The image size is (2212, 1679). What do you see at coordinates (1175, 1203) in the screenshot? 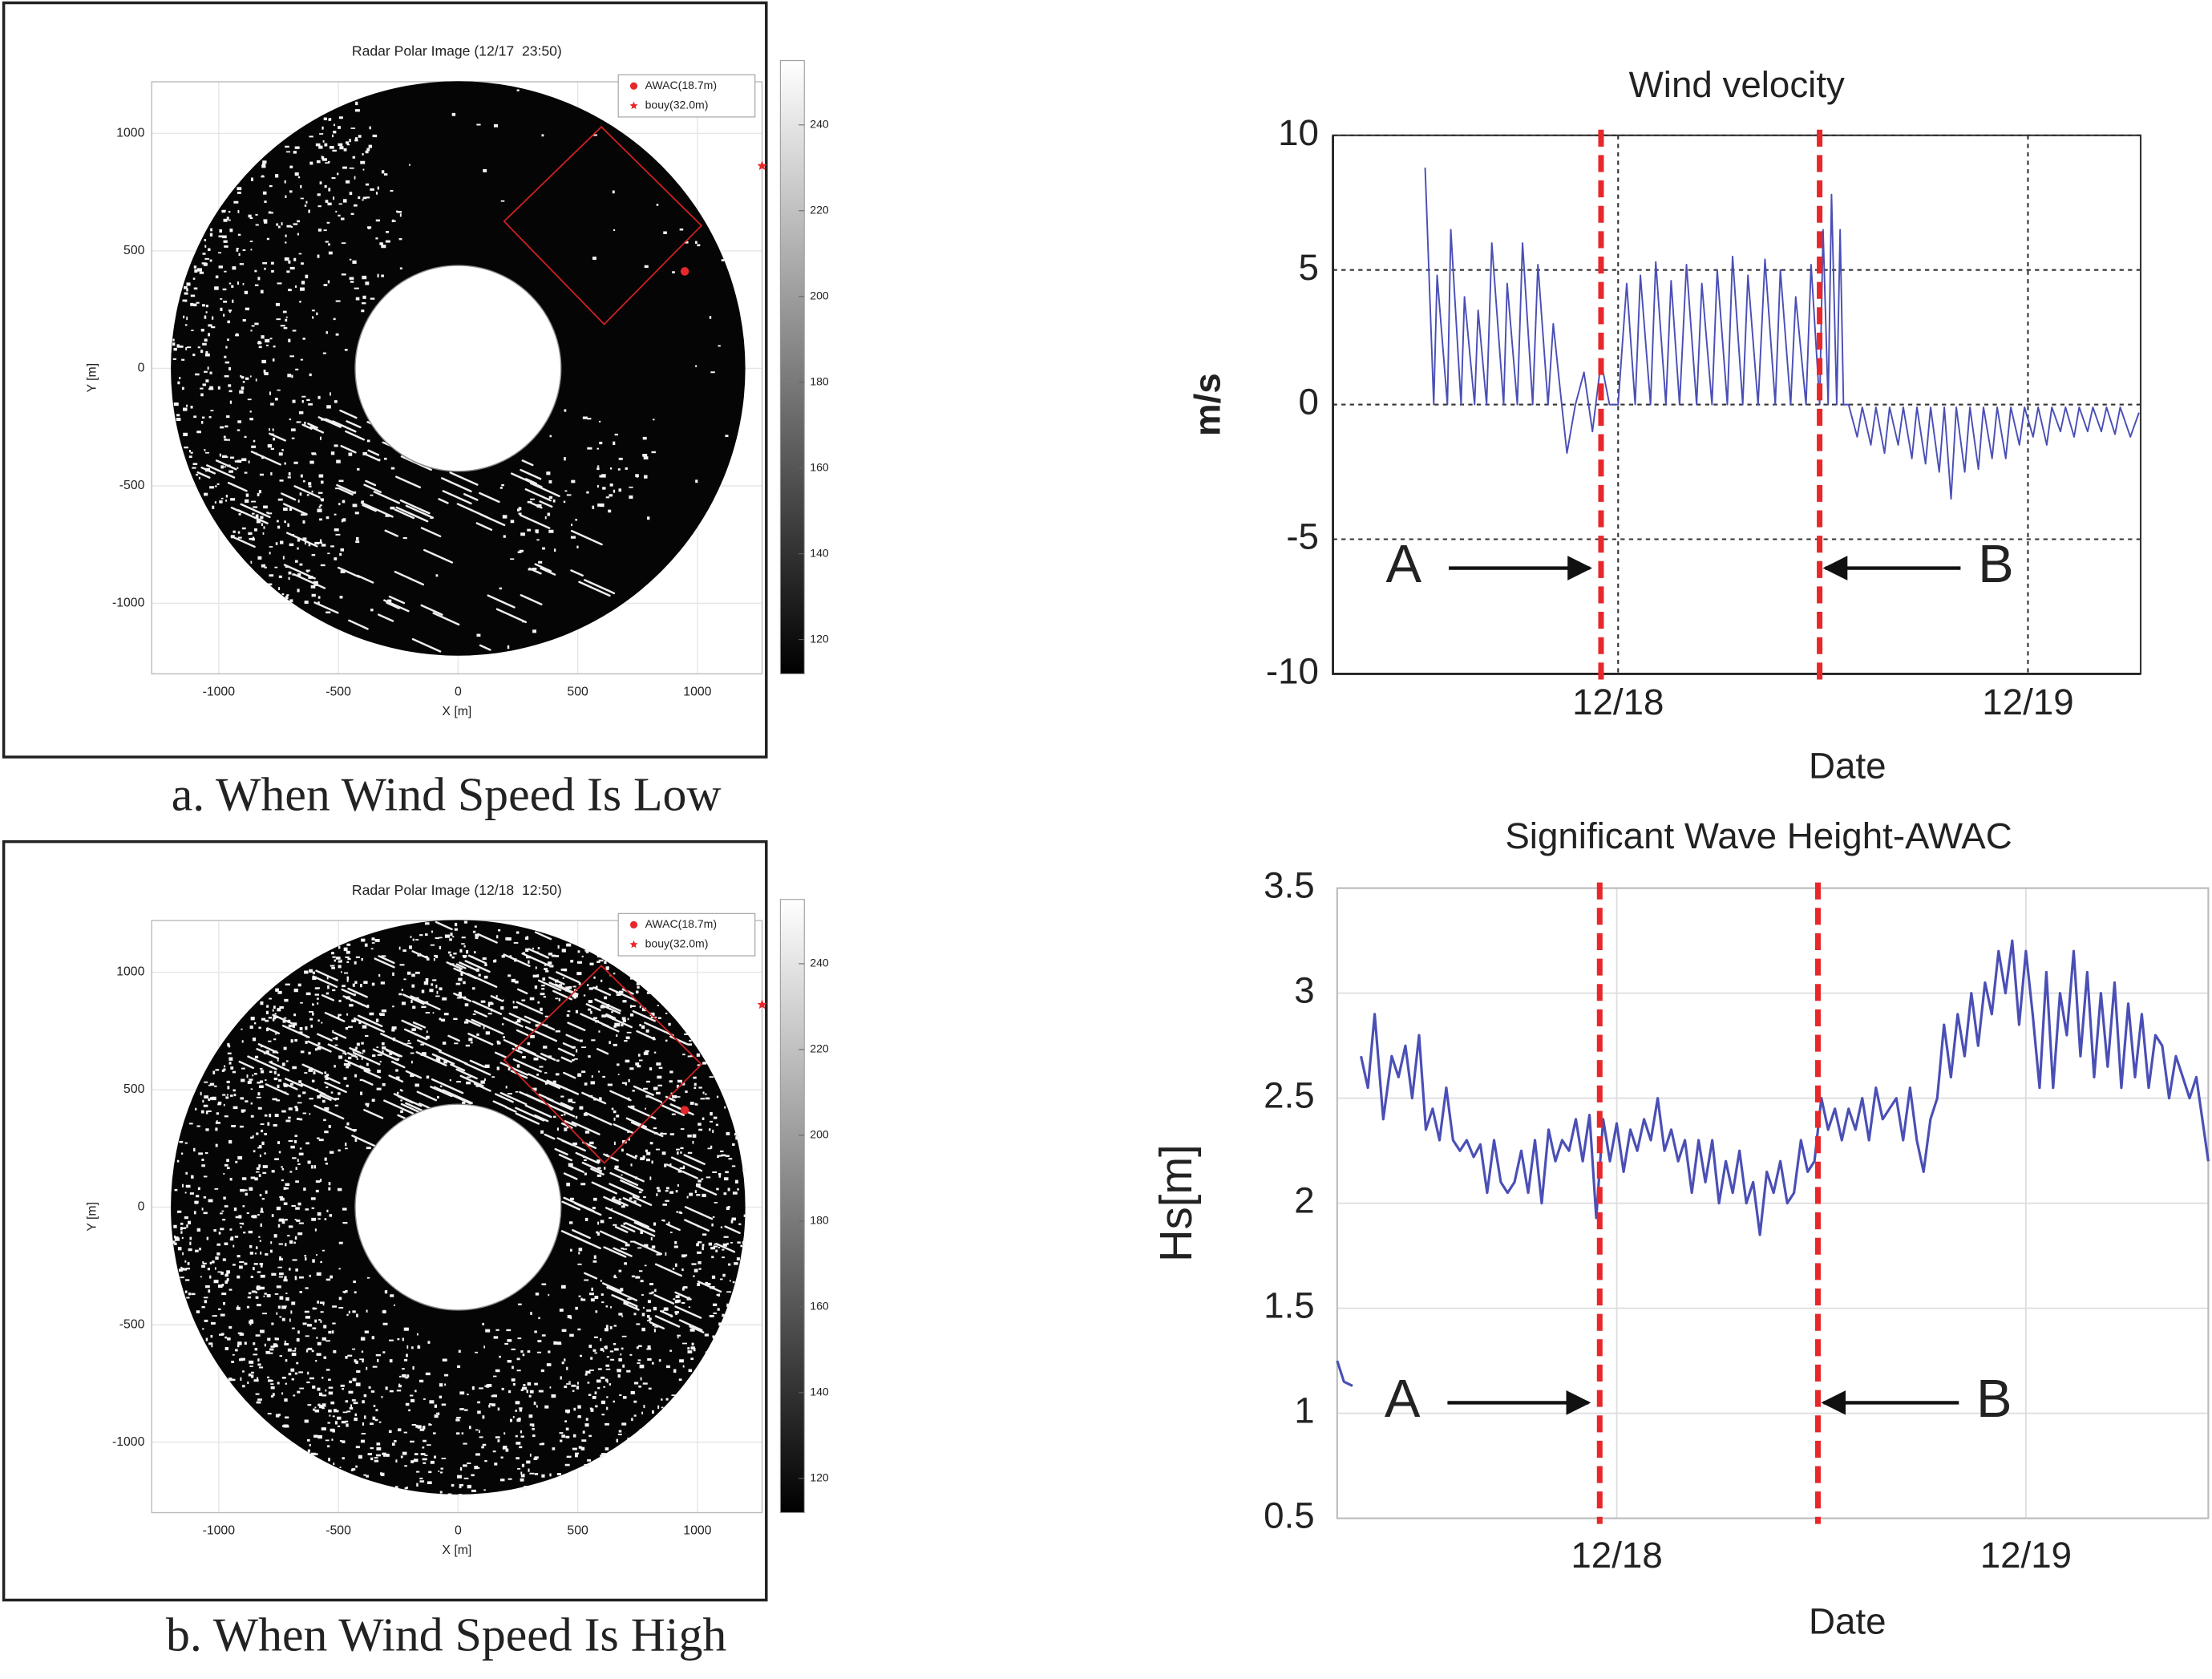
I see `y-axis-label: Hs[m]` at bounding box center [1175, 1203].